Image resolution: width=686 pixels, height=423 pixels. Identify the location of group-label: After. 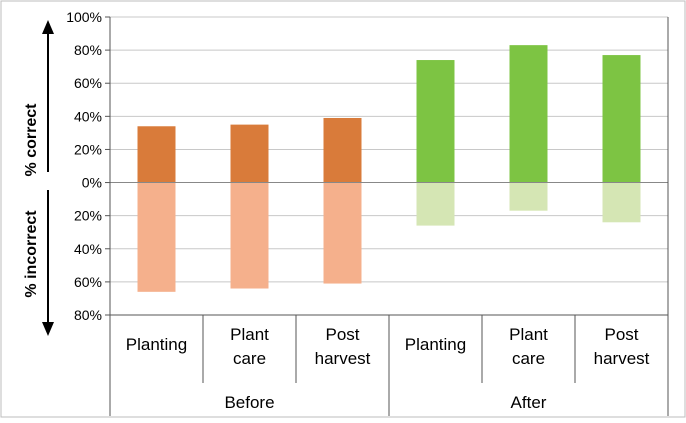
(529, 402).